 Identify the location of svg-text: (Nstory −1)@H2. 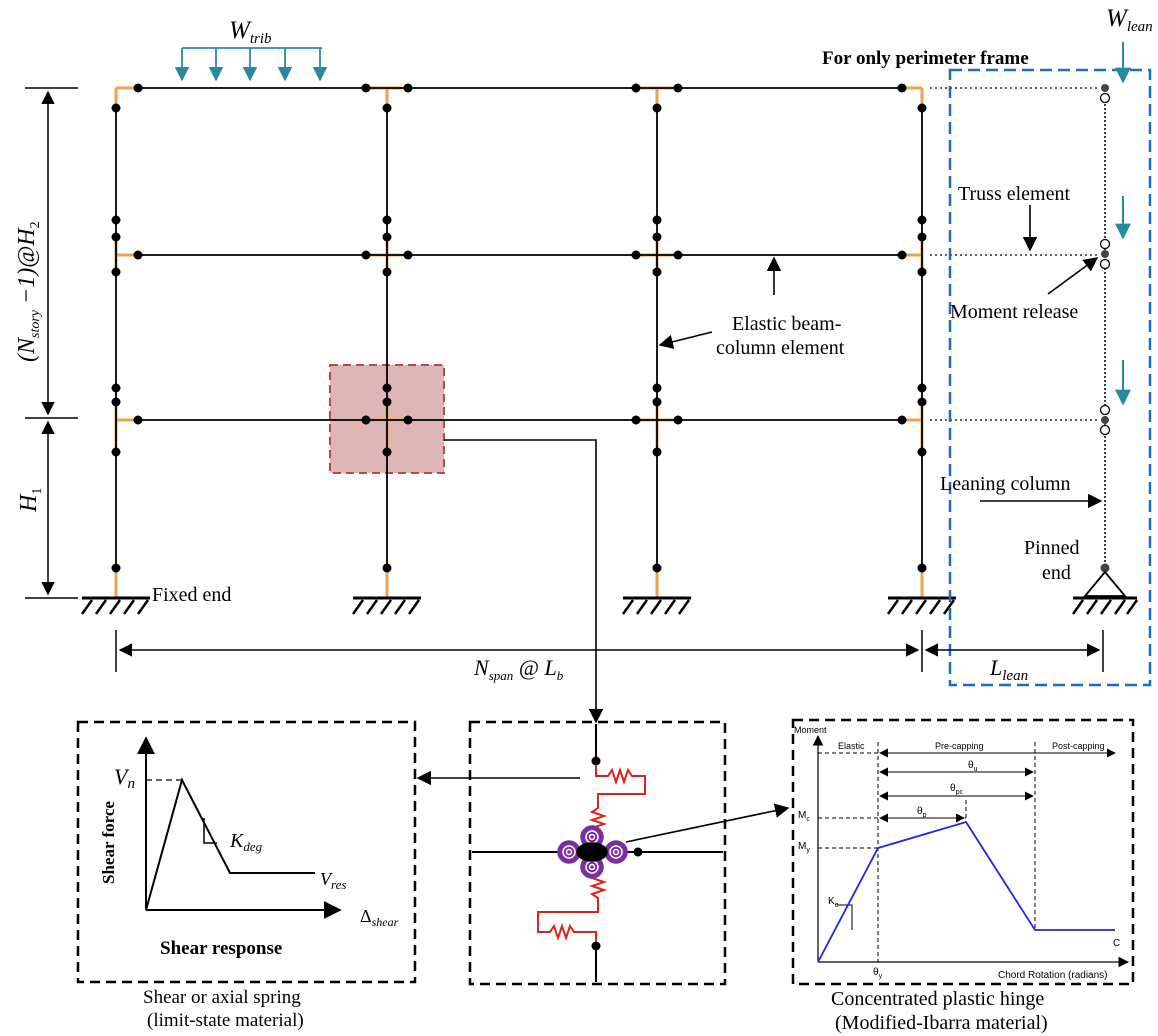
(28, 291).